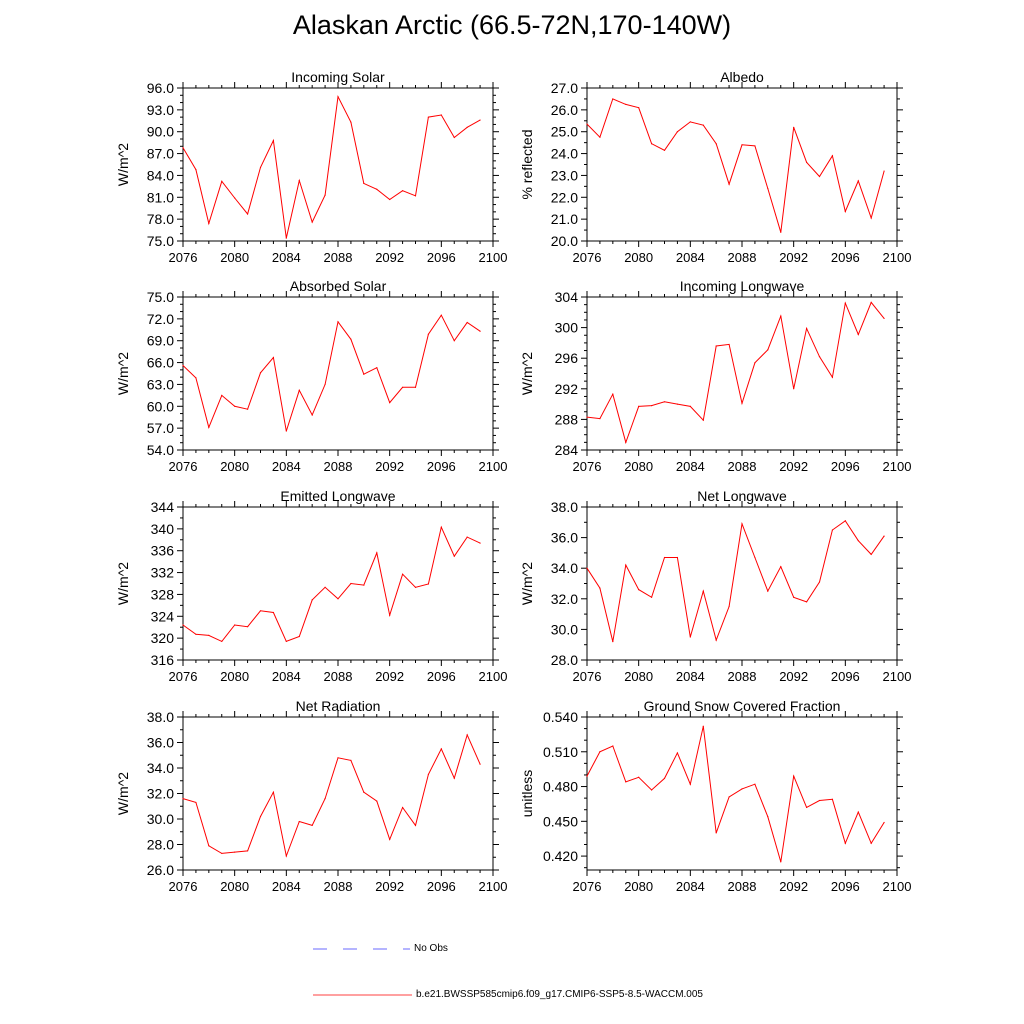  What do you see at coordinates (560, 717) in the screenshot?
I see `y-tick-label: 0.540` at bounding box center [560, 717].